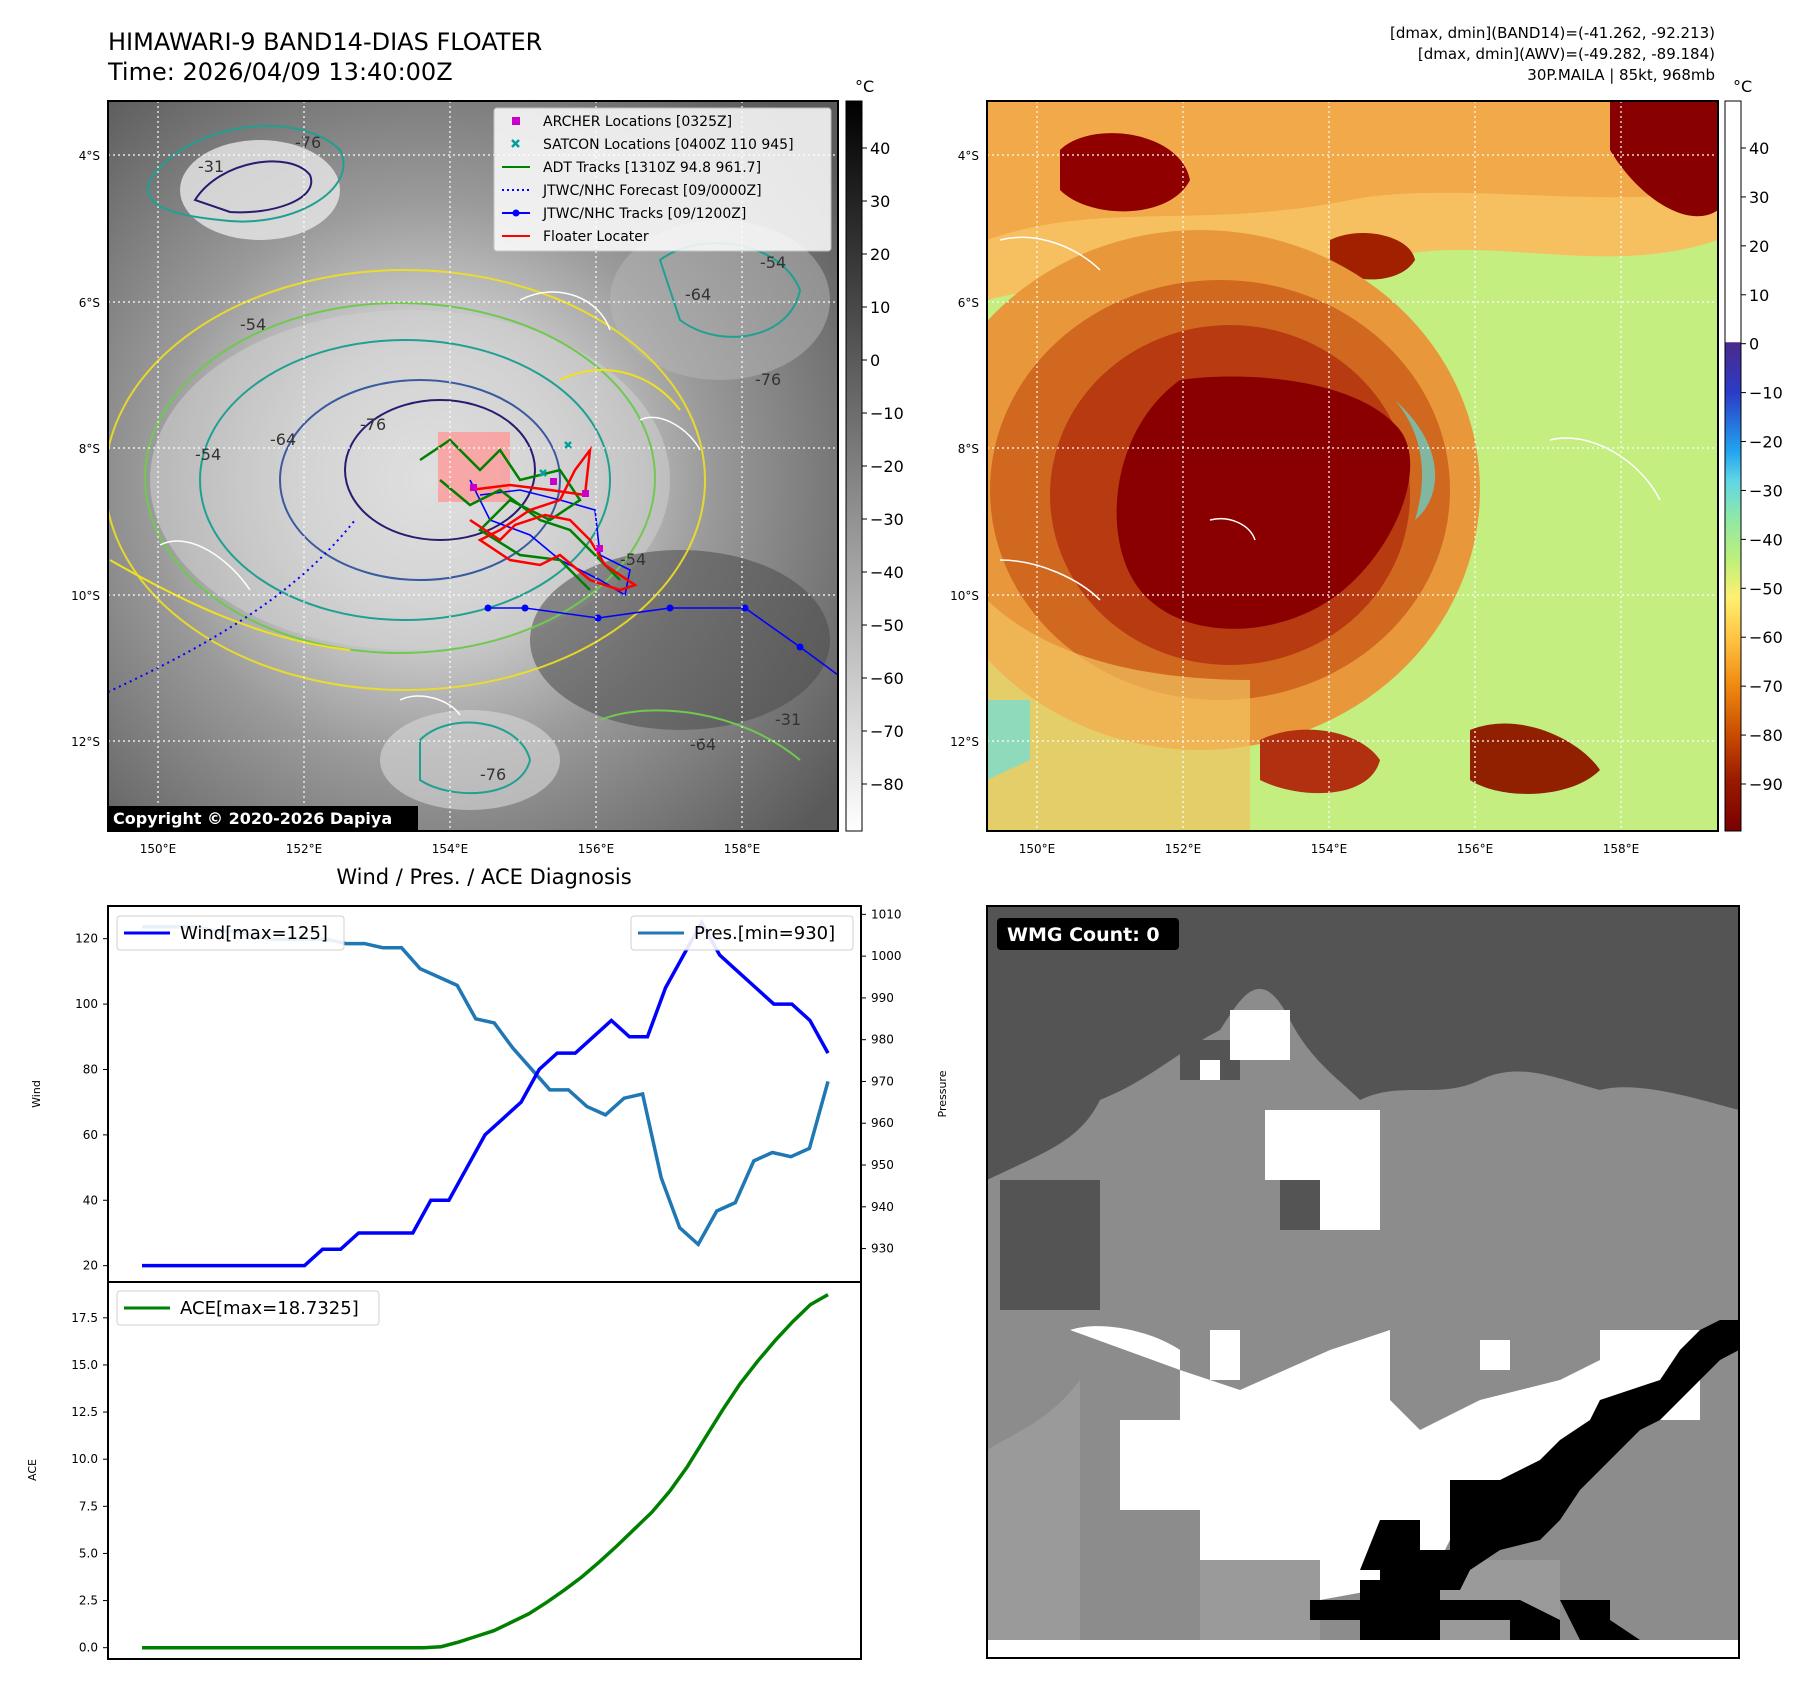  What do you see at coordinates (668, 145) in the screenshot?
I see `legend-entry: SATCON Locations [0400Z 110 945]` at bounding box center [668, 145].